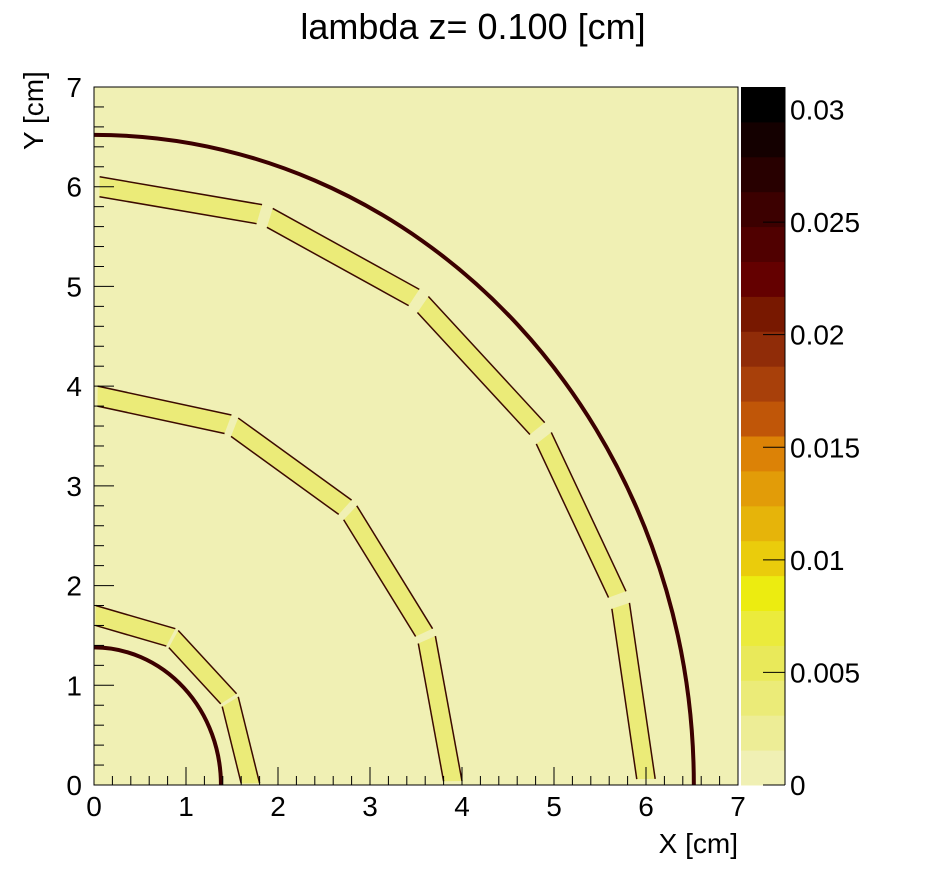 The width and height of the screenshot is (946, 872). I want to click on x-tick-label: 0, so click(94, 806).